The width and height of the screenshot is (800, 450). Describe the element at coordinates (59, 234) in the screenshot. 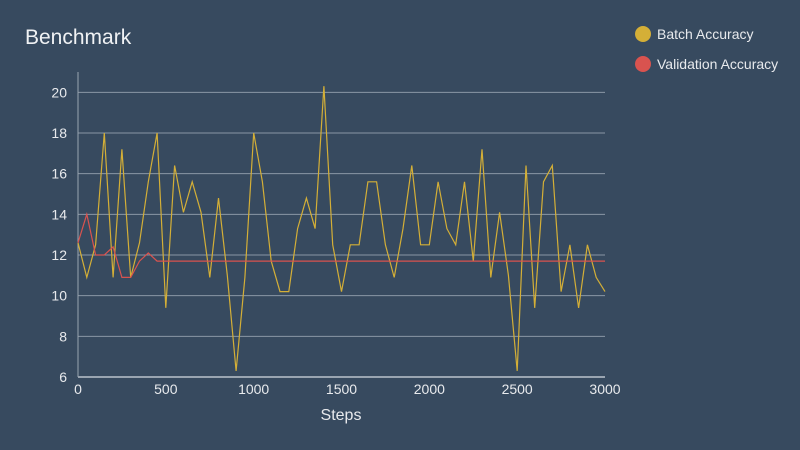

I see `y-axis-ticks: 6 8 10 12 14 16 18 20` at that location.